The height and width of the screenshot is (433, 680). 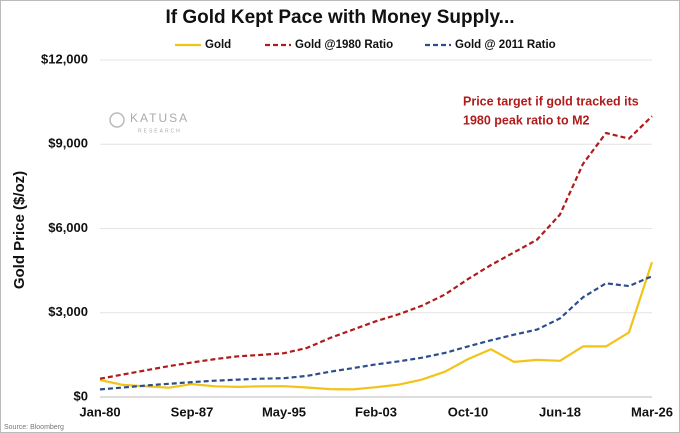 What do you see at coordinates (81, 395) in the screenshot?
I see `y-tick-label: $0` at bounding box center [81, 395].